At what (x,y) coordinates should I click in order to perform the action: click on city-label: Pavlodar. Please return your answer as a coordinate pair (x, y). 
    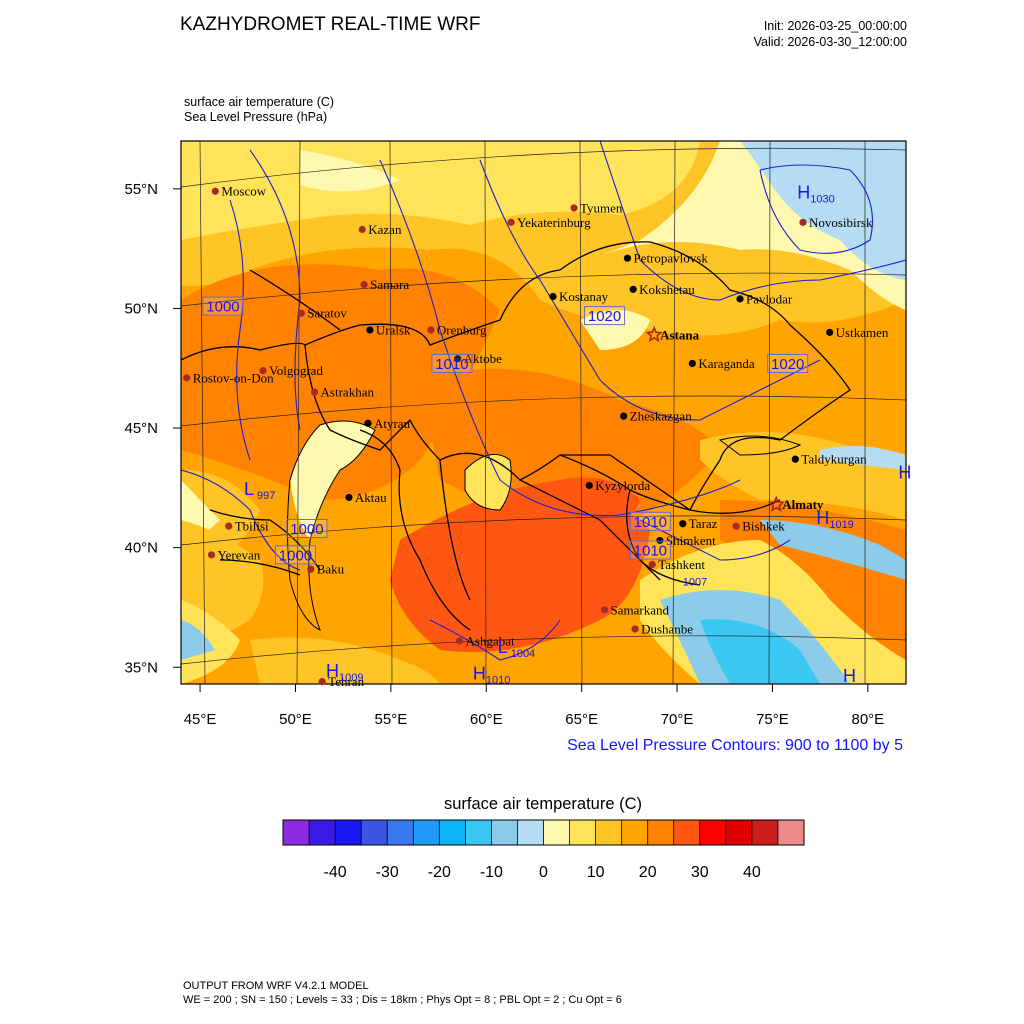
    Looking at the image, I should click on (769, 298).